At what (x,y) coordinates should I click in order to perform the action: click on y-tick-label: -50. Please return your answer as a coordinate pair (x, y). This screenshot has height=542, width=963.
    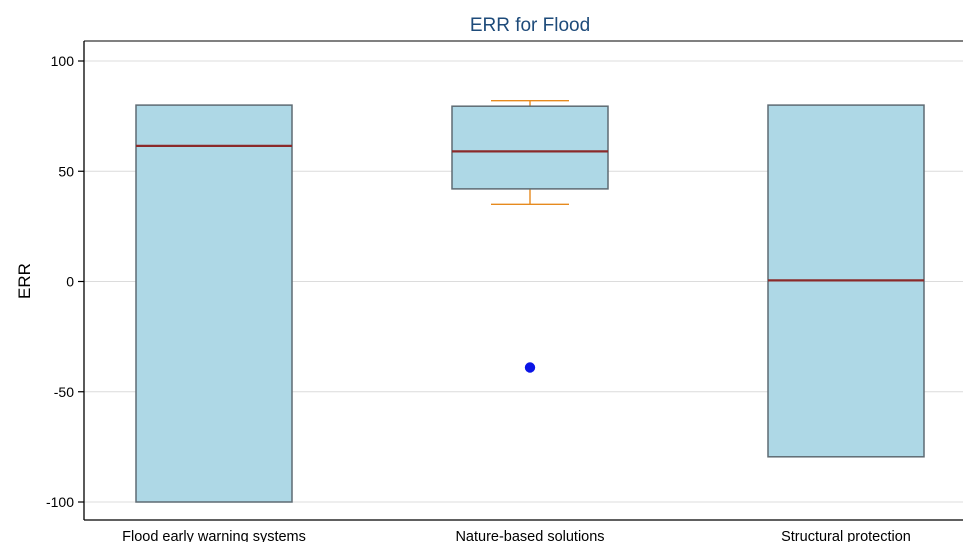
    Looking at the image, I should click on (64, 392).